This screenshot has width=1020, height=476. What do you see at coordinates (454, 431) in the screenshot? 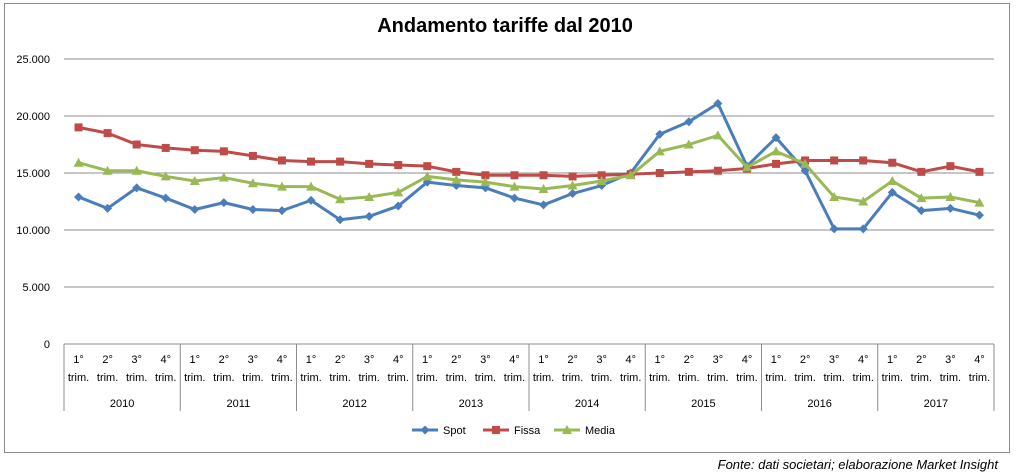
I see `legend-label-spot: Spot` at bounding box center [454, 431].